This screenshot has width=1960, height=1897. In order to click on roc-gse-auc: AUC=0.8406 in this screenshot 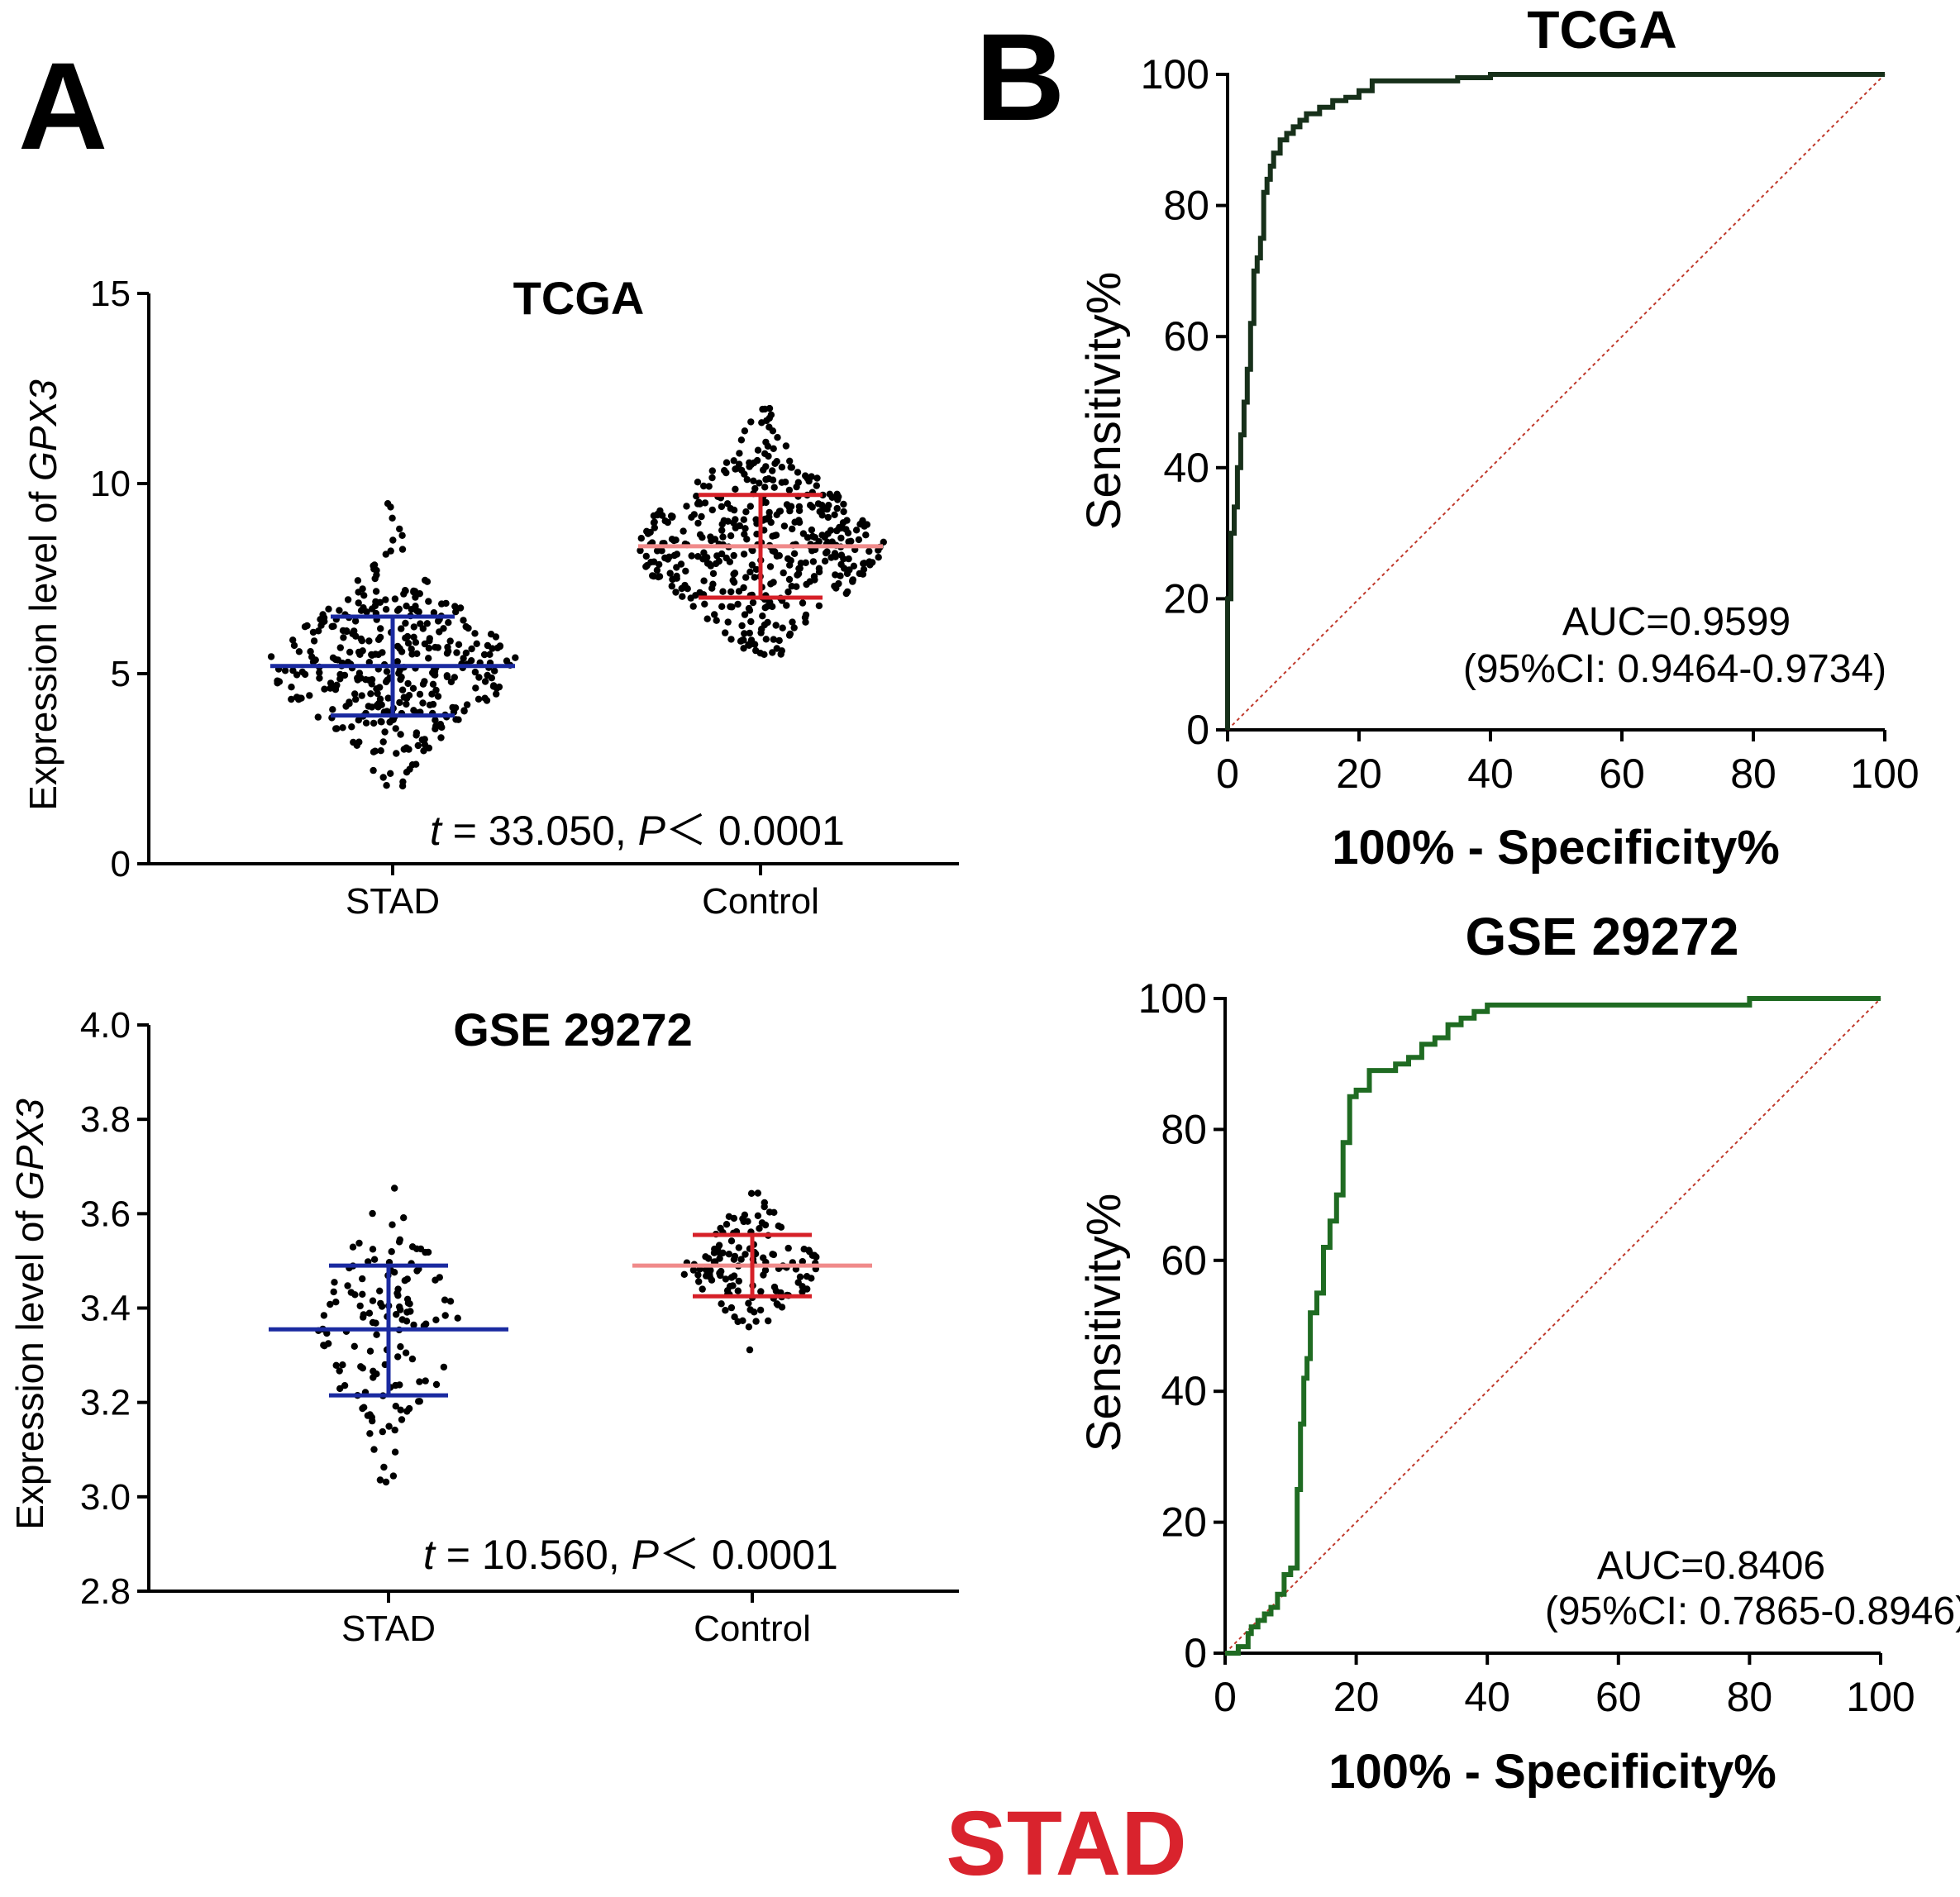, I will do `click(1711, 1566)`.